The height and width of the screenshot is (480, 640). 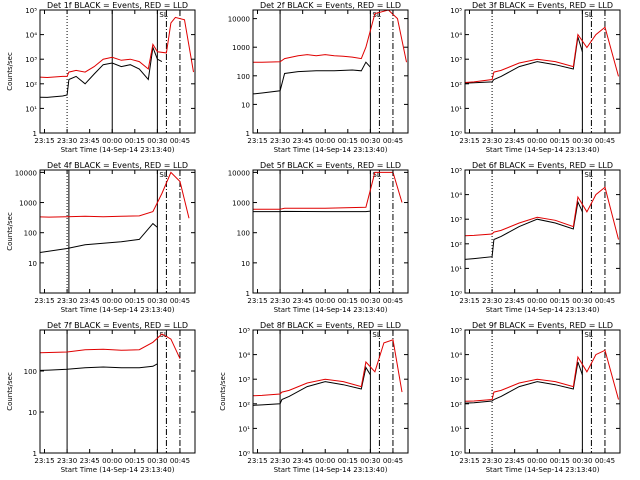 What do you see at coordinates (244, 454) in the screenshot?
I see `y-tick-label: 10⁰` at bounding box center [244, 454].